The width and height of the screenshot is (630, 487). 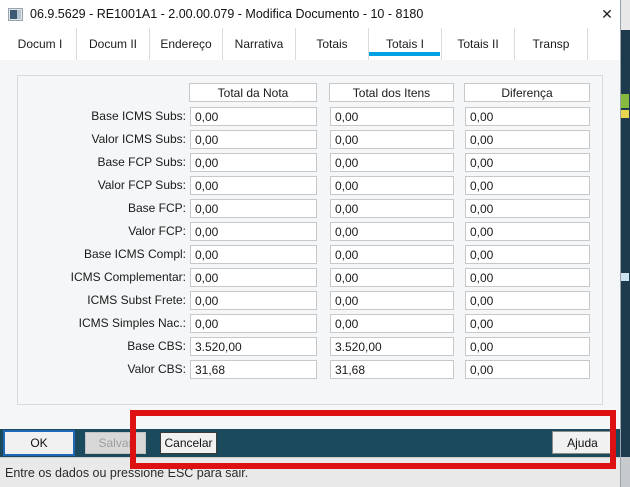 I want to click on table-row: Valor CBS:, so click(x=310, y=369).